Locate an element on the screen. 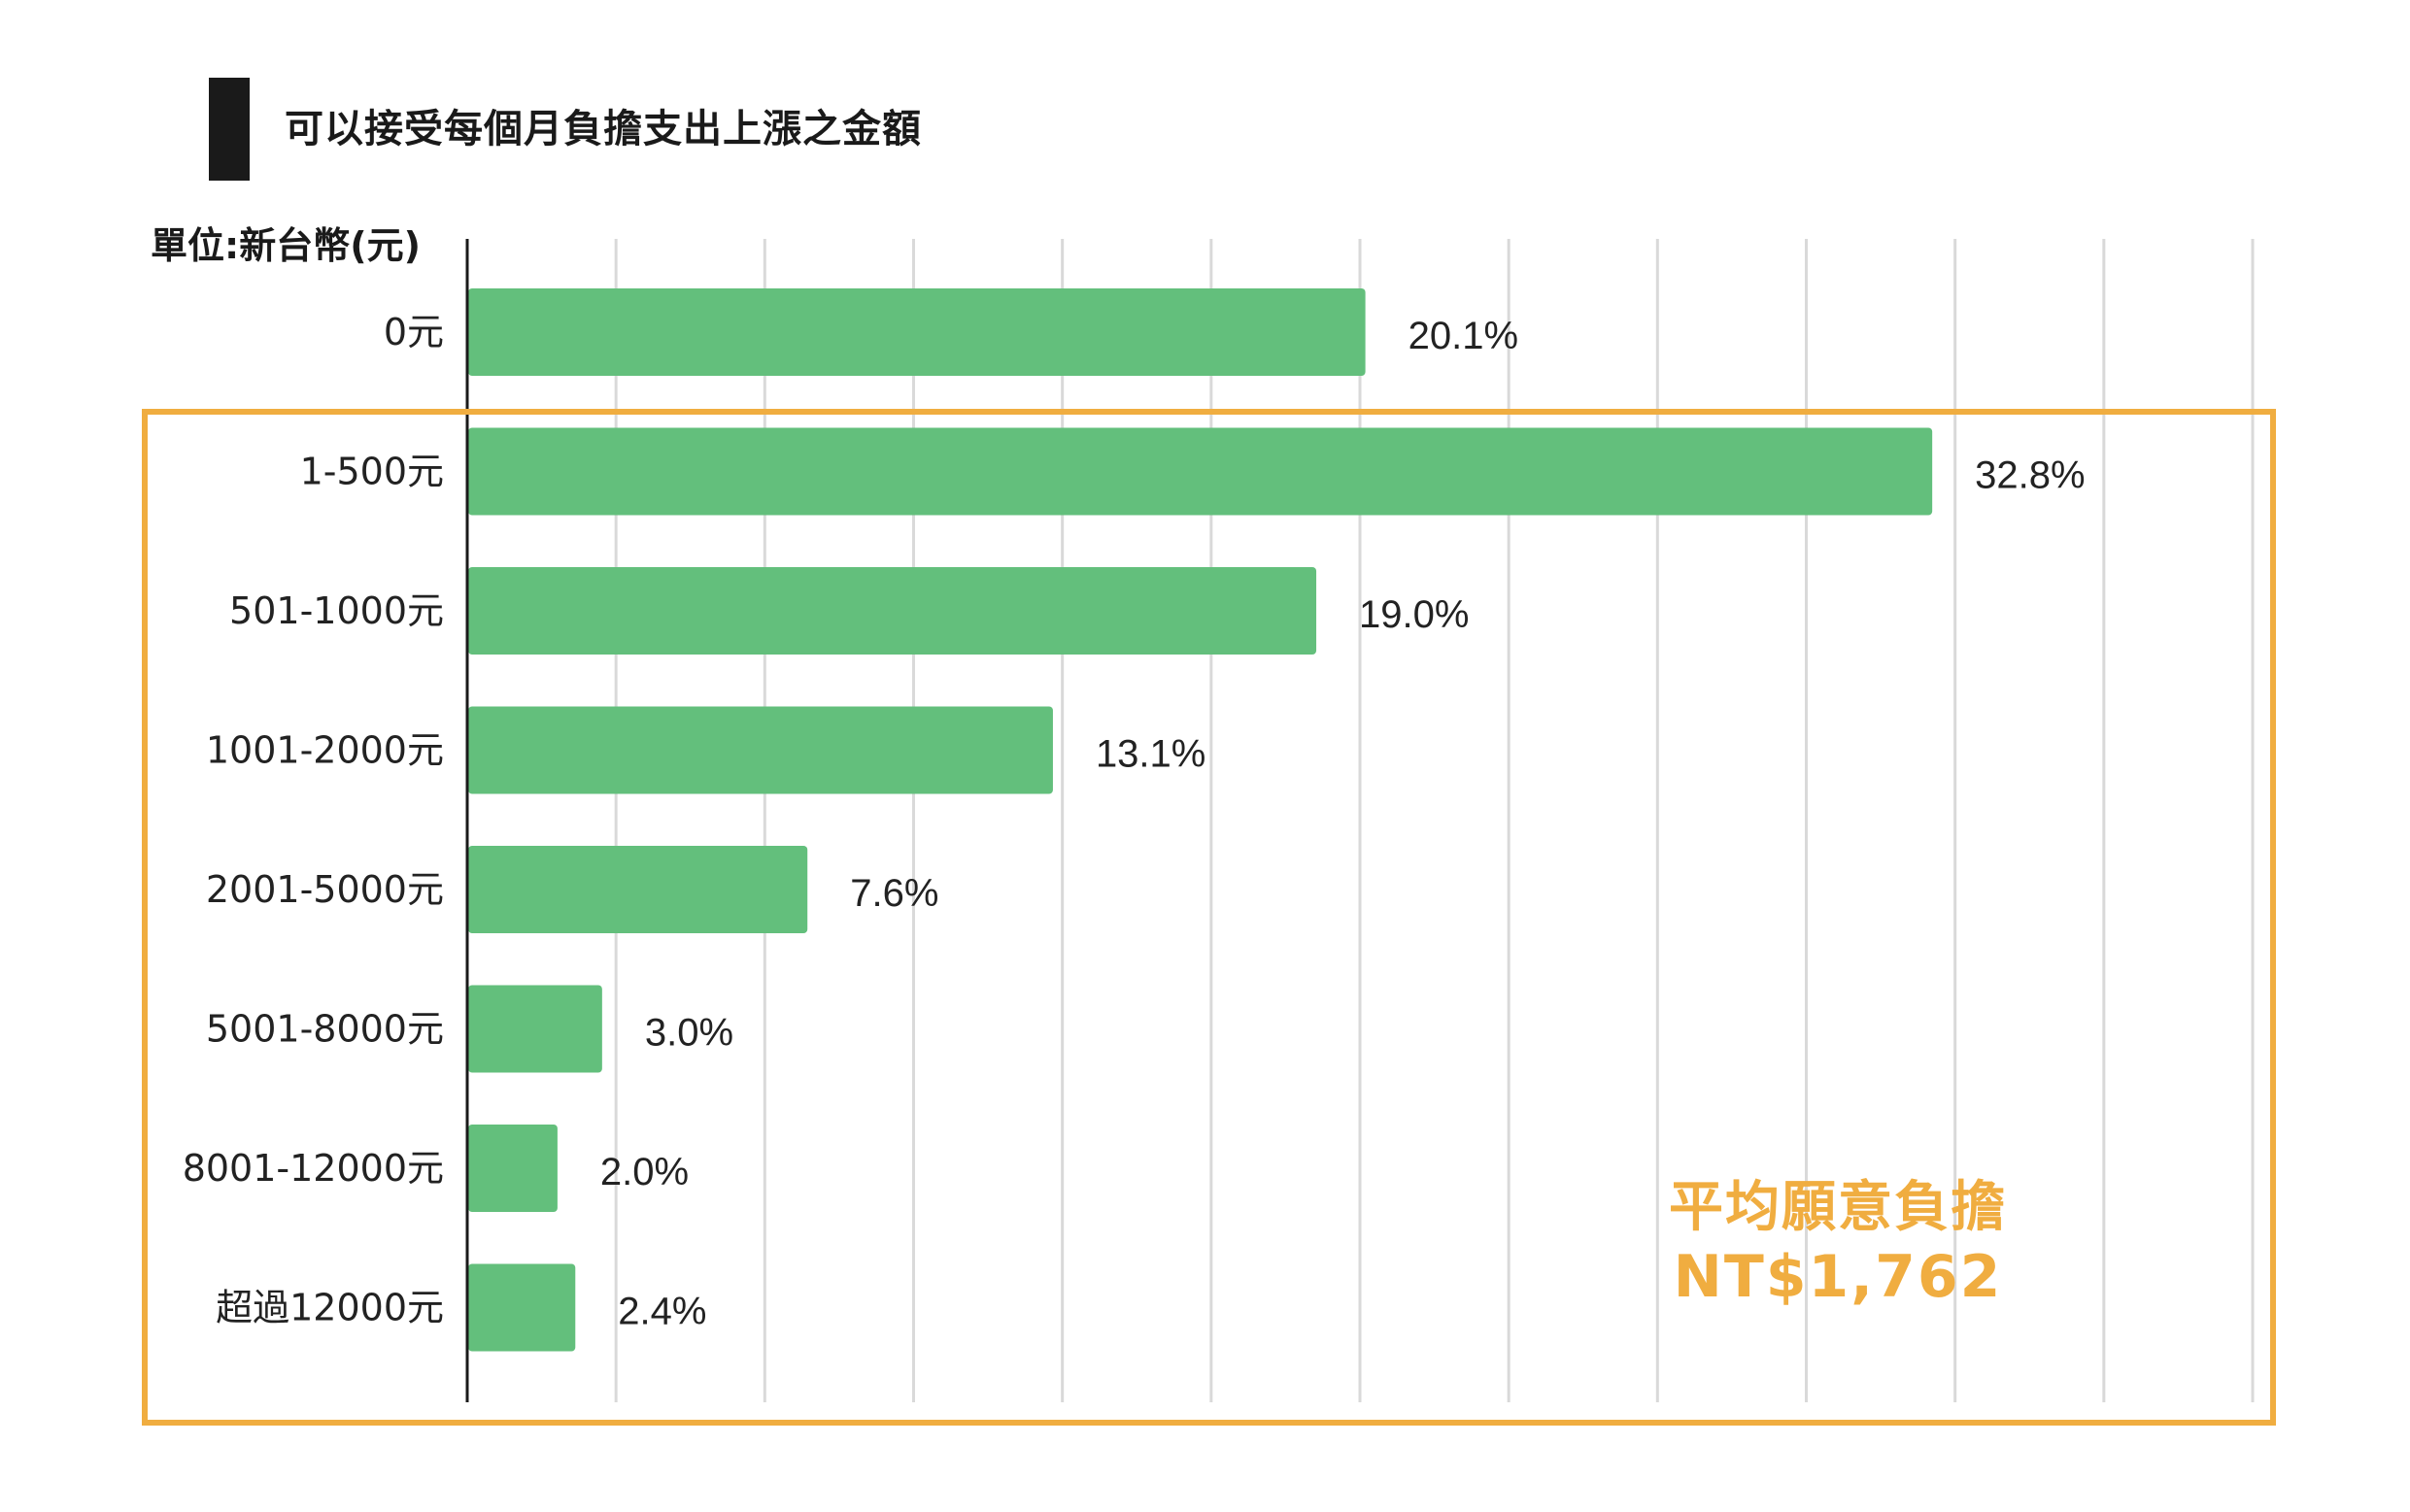  category-label: 5001-8000元 is located at coordinates (325, 1029).